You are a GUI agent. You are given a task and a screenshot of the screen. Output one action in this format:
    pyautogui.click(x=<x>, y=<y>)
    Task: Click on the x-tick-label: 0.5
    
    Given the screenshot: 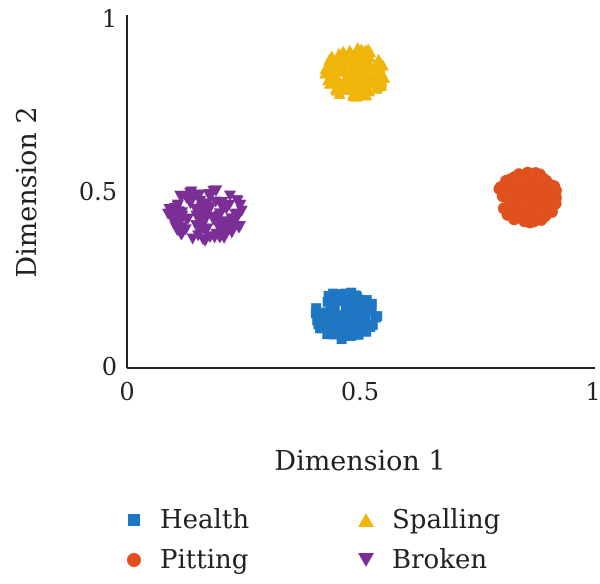 What is the action you would take?
    pyautogui.click(x=360, y=392)
    